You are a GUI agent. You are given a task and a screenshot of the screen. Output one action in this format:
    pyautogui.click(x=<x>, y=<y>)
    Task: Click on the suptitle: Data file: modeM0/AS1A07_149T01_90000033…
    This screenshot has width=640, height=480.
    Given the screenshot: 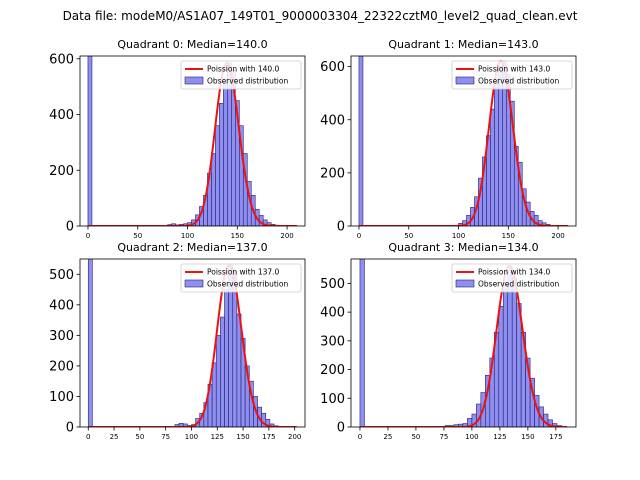 What is the action you would take?
    pyautogui.click(x=320, y=16)
    